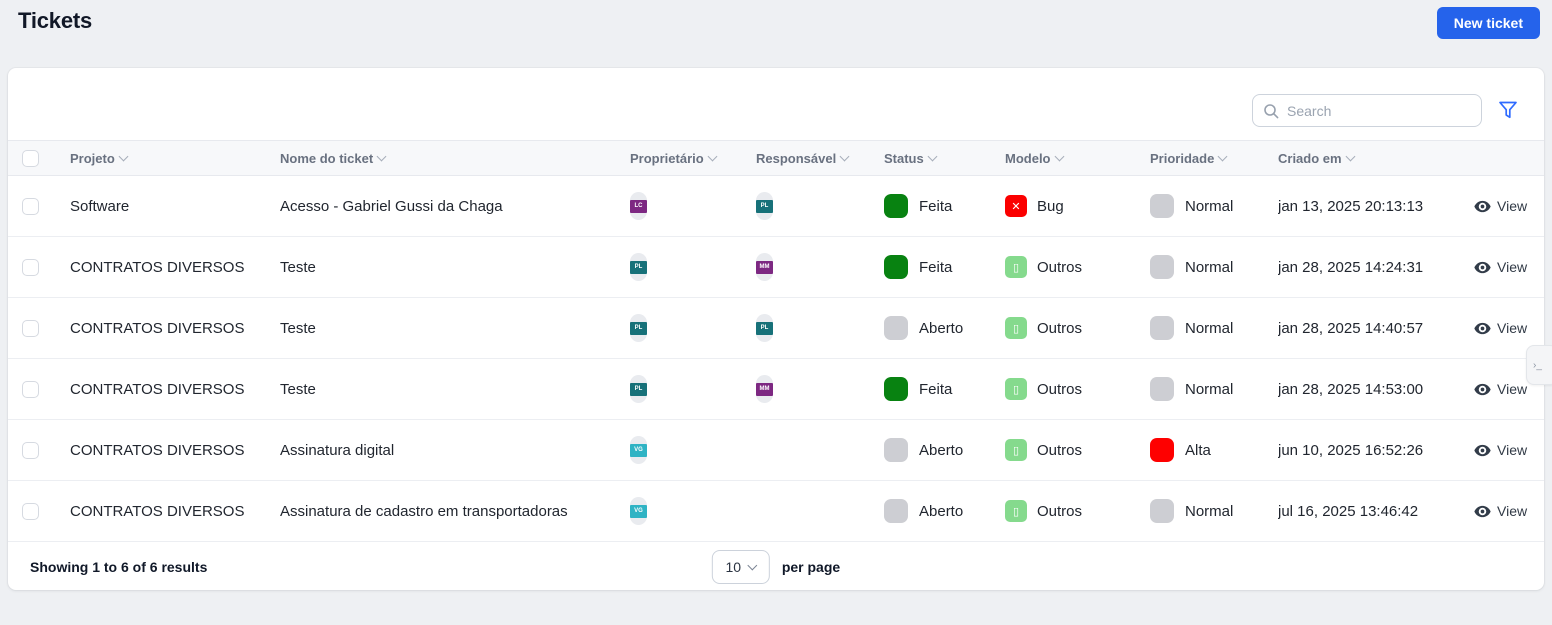  What do you see at coordinates (1214, 158) in the screenshot?
I see `column-header-prioridade: Prioridade` at bounding box center [1214, 158].